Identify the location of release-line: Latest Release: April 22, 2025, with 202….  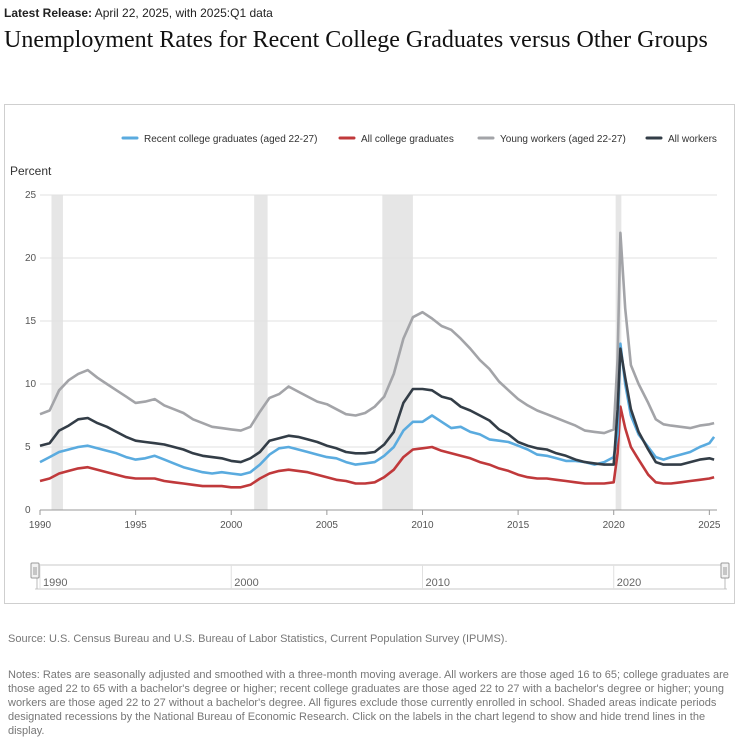
(138, 13).